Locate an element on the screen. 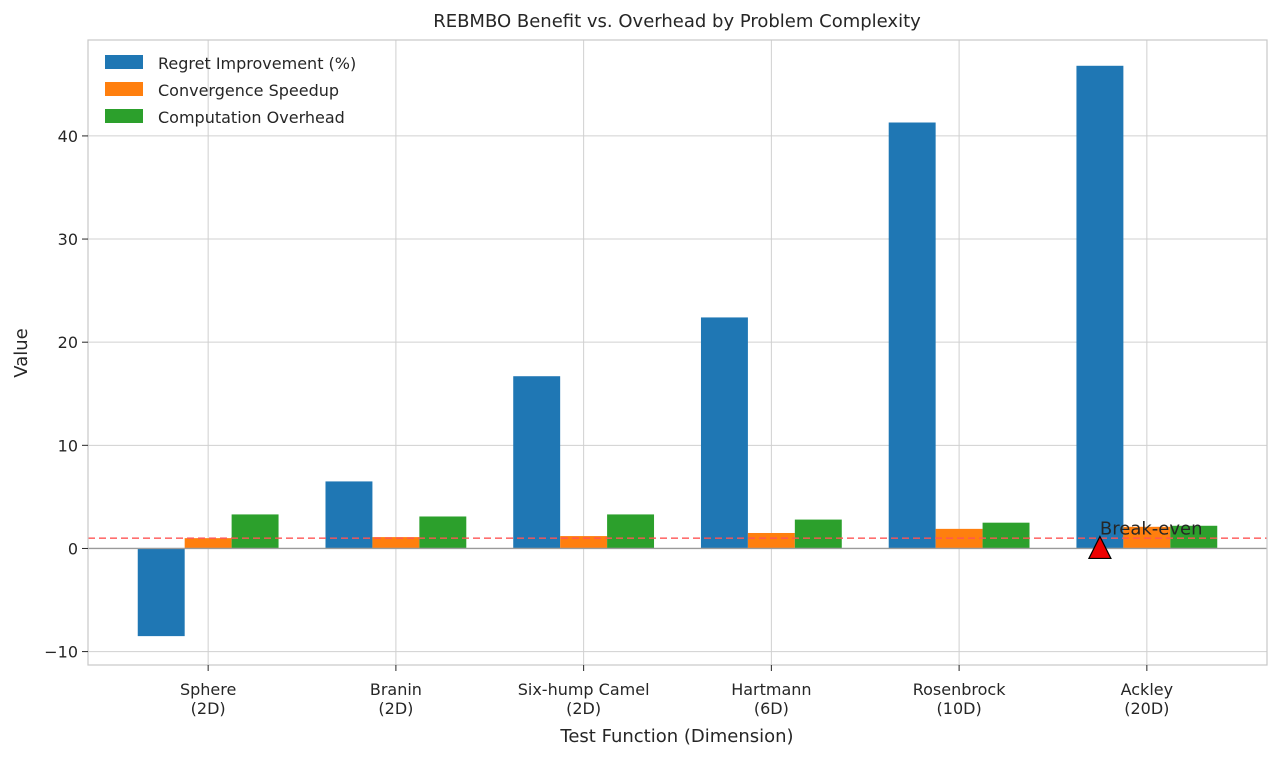  y-tick-label: 20 is located at coordinates (68, 342).